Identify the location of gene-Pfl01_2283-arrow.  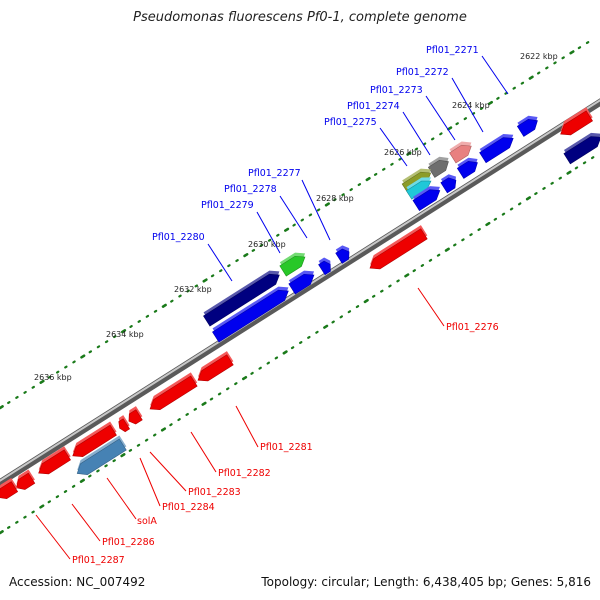
(134, 416).